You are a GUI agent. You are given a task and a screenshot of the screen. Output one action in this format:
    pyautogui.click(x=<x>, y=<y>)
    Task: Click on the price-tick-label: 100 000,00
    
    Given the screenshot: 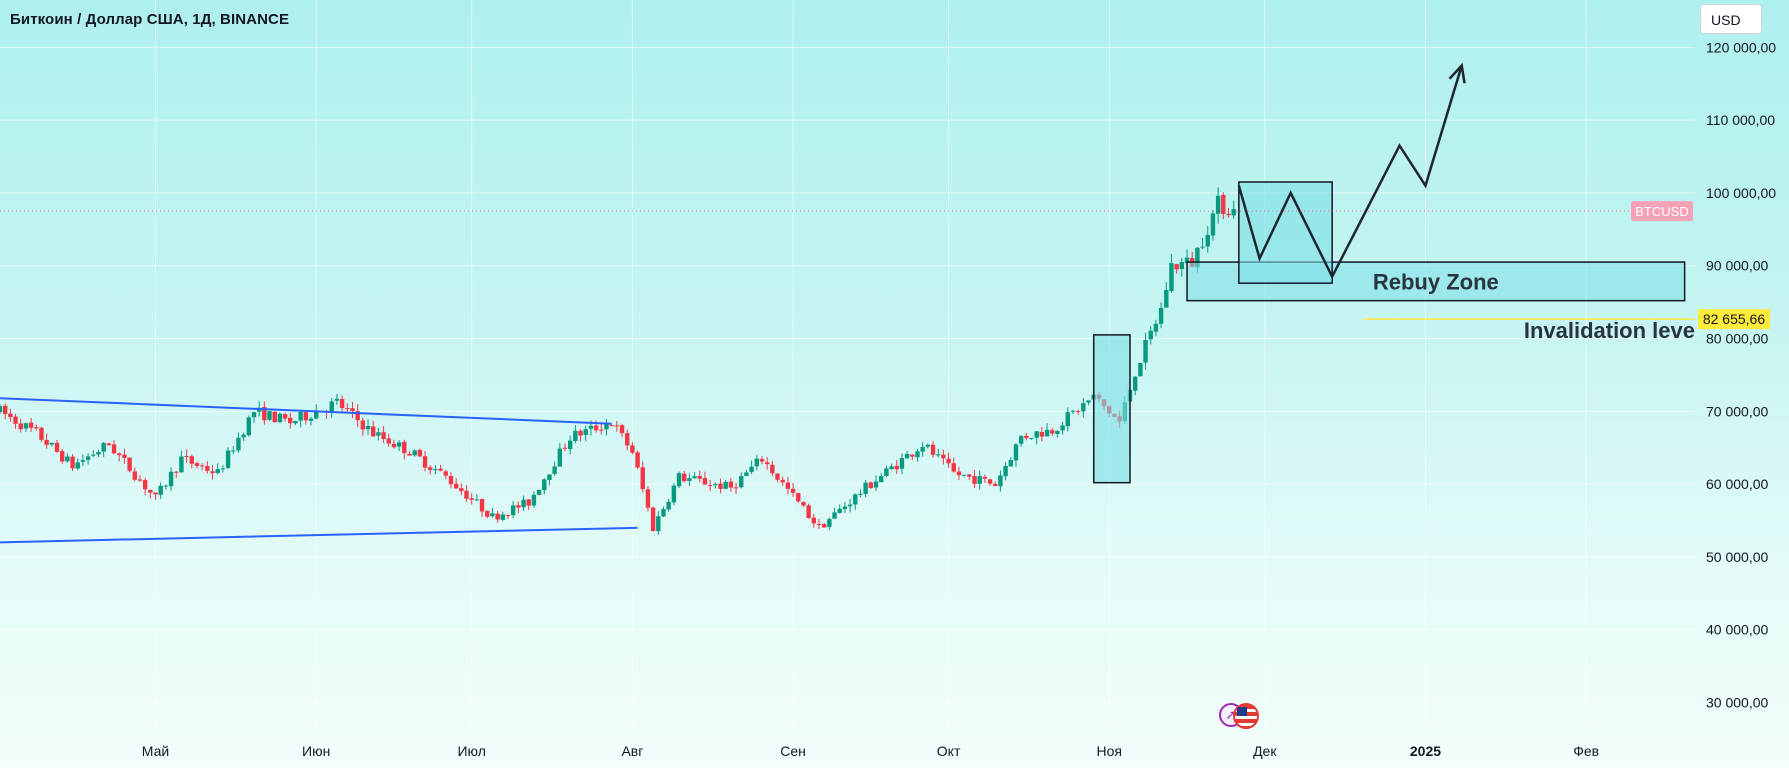 What is the action you would take?
    pyautogui.click(x=1741, y=193)
    